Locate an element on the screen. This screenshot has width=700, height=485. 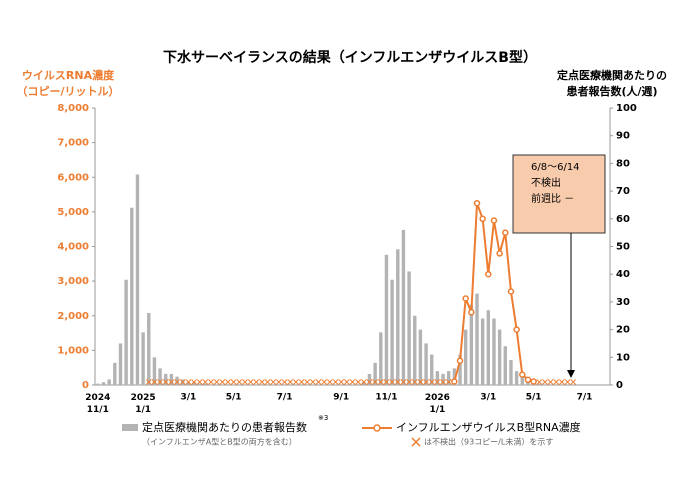
x-tick-label: 2025 1/1 is located at coordinates (143, 404).